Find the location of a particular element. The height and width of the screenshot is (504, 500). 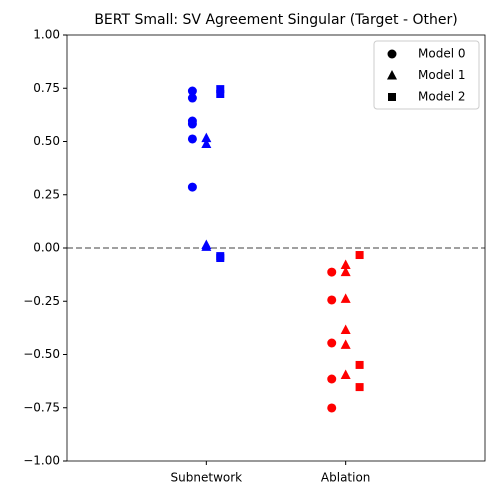

y-tick-label: −0.75 is located at coordinates (41, 407).